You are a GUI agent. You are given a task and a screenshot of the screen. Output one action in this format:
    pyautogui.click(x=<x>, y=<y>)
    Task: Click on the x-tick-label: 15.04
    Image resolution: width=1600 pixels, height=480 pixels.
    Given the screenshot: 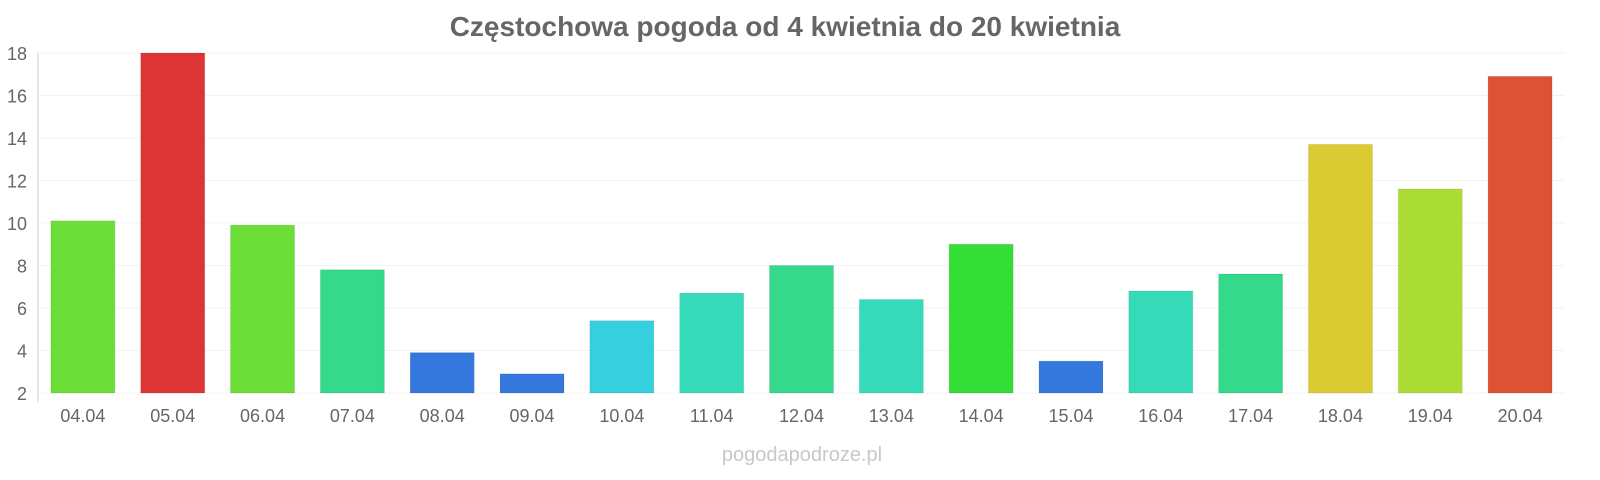 What is the action you would take?
    pyautogui.click(x=1070, y=416)
    